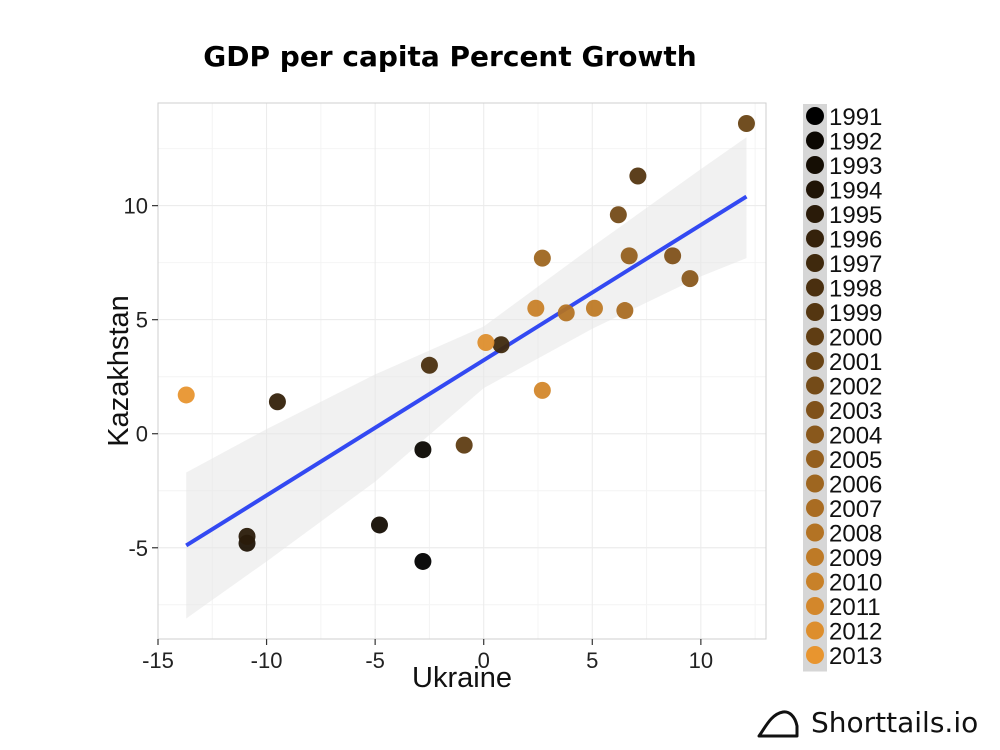  Describe the element at coordinates (855, 460) in the screenshot. I see `legend-label-2005: 2005` at that location.